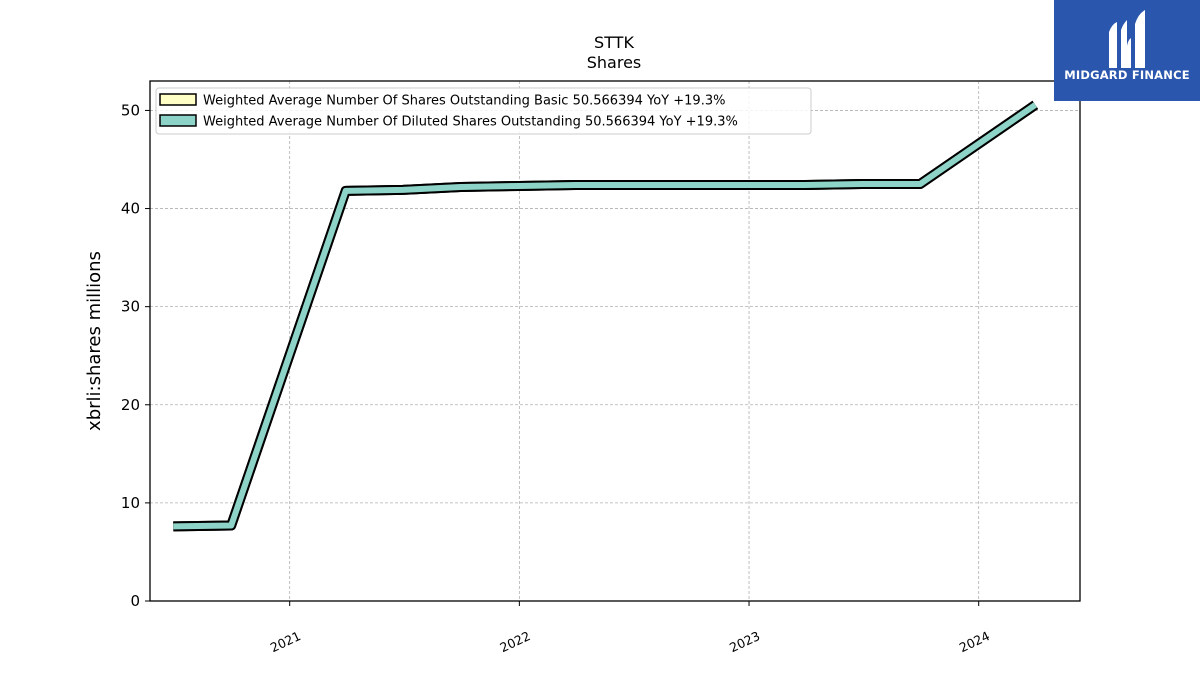  I want to click on x-tick-label: 2021, so click(285, 641).